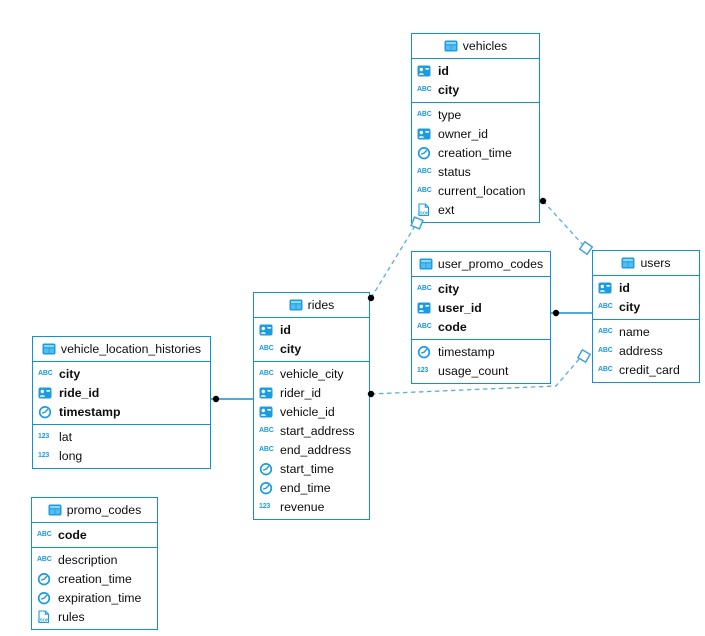 This screenshot has height=636, width=705. Describe the element at coordinates (71, 616) in the screenshot. I see `field-name: rules` at that location.